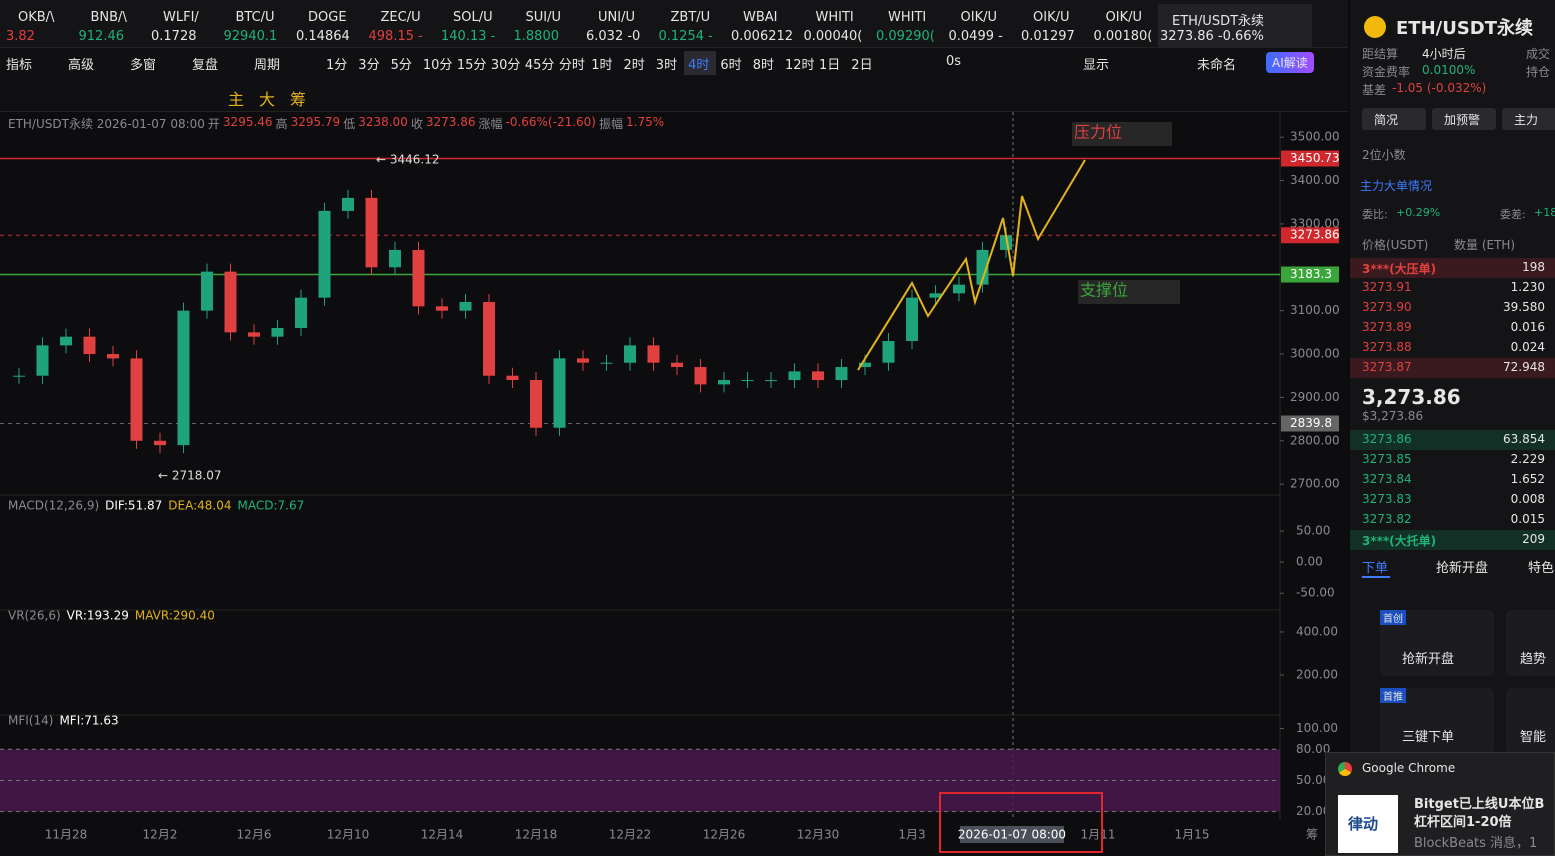 The height and width of the screenshot is (856, 1555). Describe the element at coordinates (1048, 36) in the screenshot. I see `ticker-price: 0.01297` at that location.